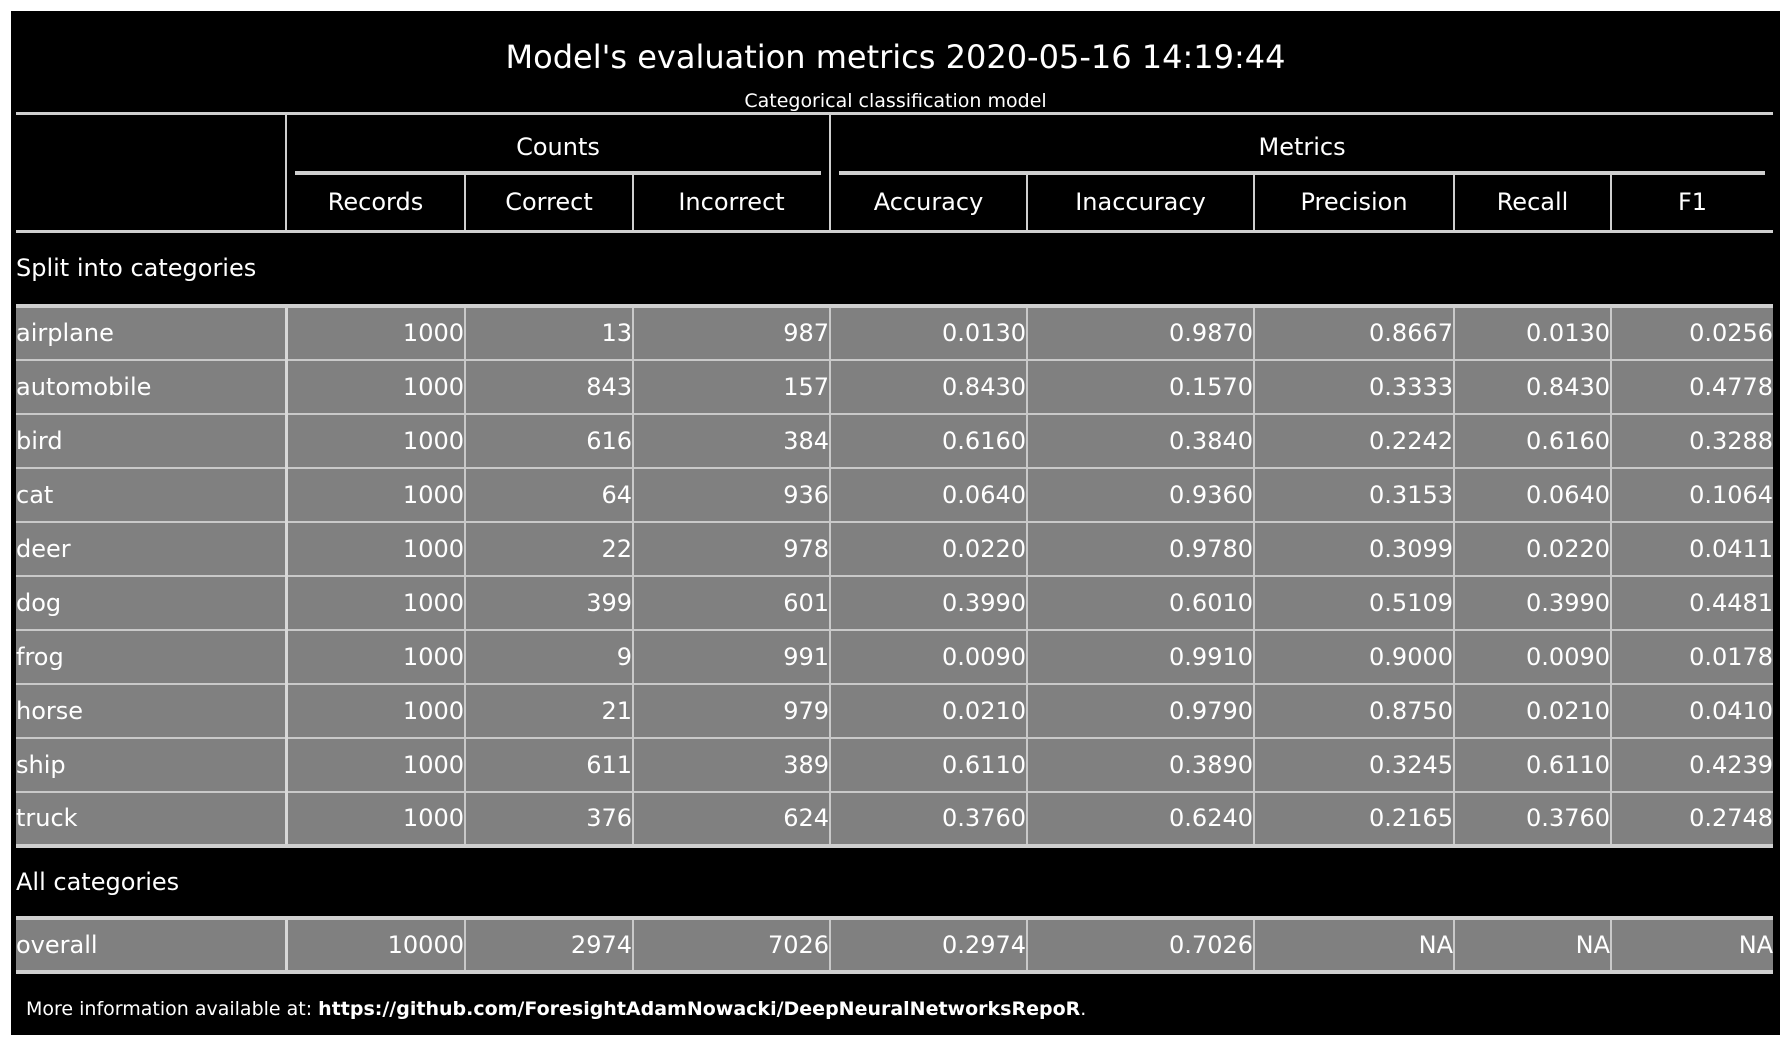 This screenshot has width=1788, height=1047. I want to click on table-cell: 0.8667, so click(1355, 333).